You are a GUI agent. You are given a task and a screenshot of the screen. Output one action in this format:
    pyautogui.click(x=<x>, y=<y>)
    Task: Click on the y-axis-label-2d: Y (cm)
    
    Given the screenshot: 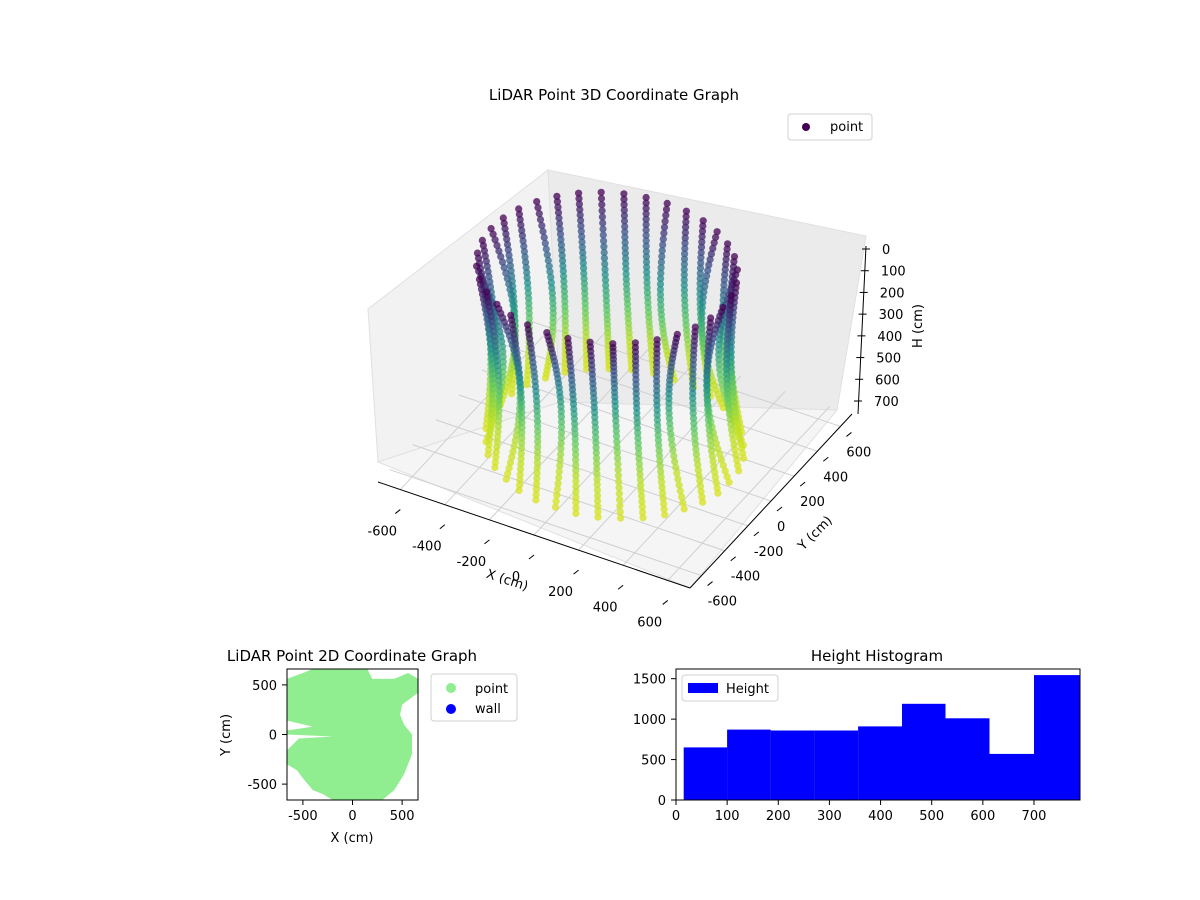 What is the action you would take?
    pyautogui.click(x=226, y=735)
    